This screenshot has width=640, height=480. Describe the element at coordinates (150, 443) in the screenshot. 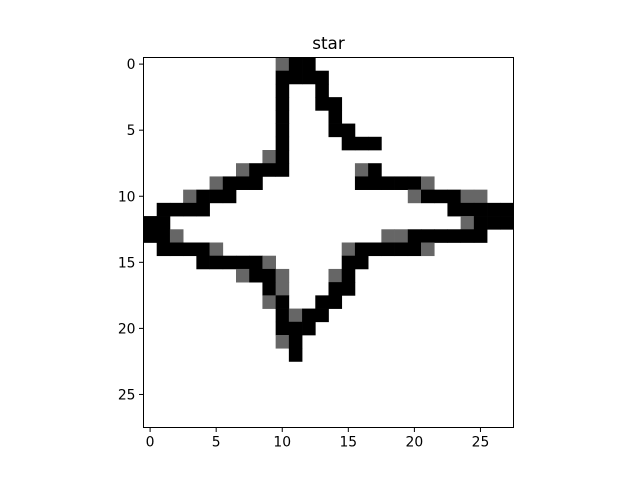

I see `x-tick-label: 0` at that location.